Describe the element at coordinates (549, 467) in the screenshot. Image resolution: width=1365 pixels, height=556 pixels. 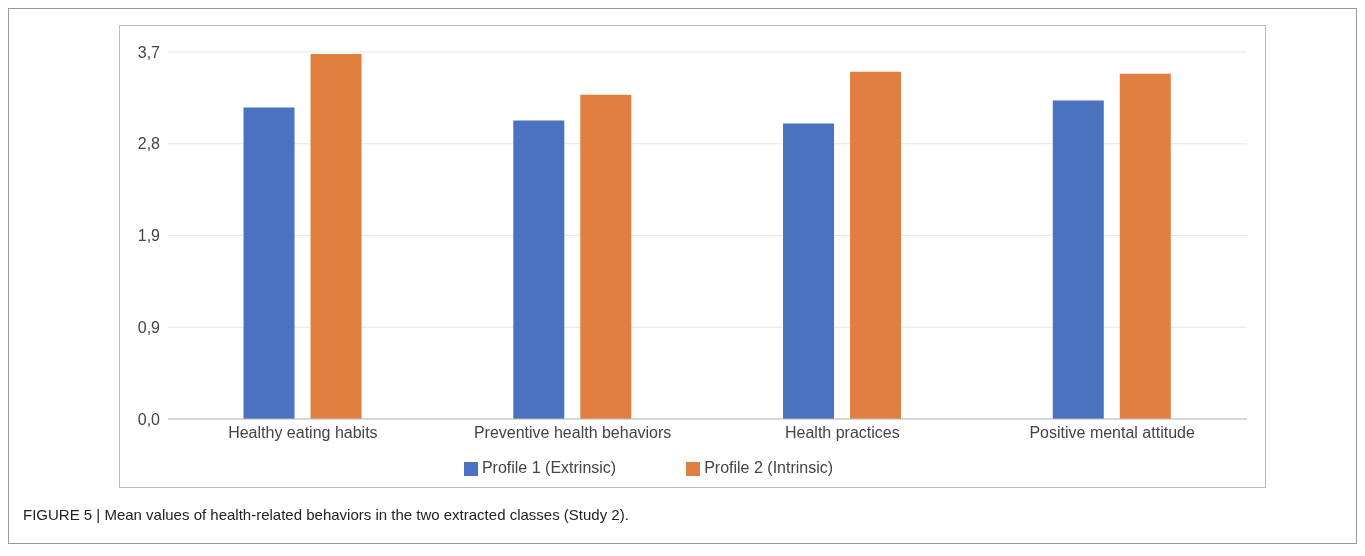
I see `legend-label: Profile 1 (Extrinsic)` at that location.